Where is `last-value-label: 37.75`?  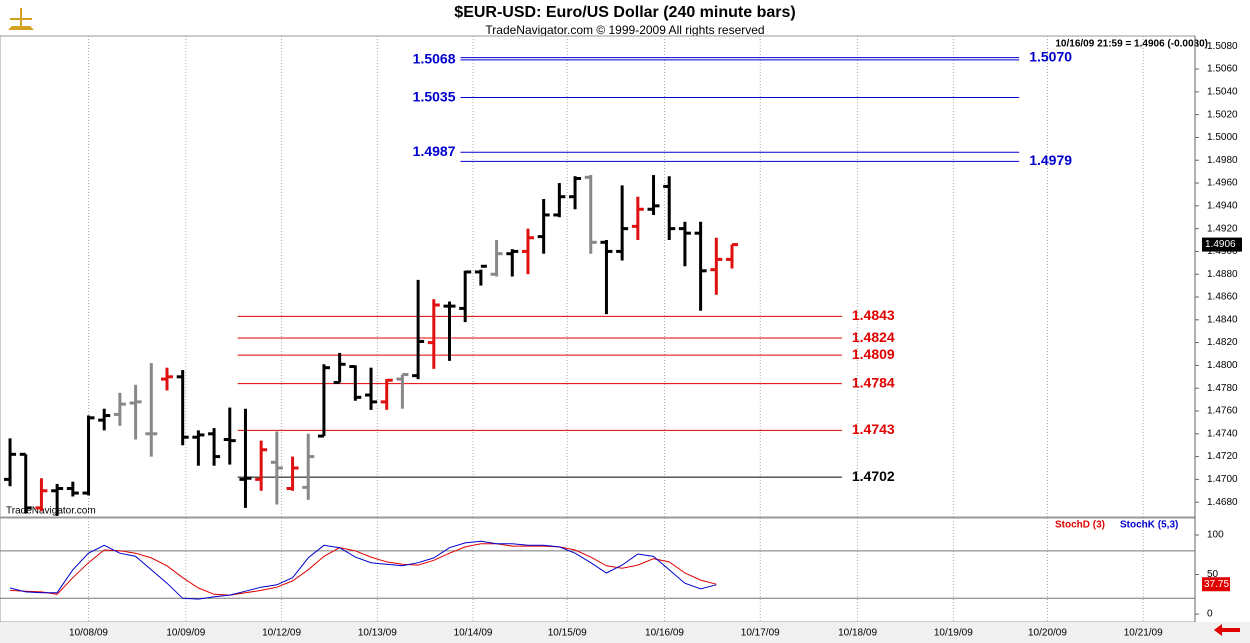 last-value-label: 37.75 is located at coordinates (1216, 584).